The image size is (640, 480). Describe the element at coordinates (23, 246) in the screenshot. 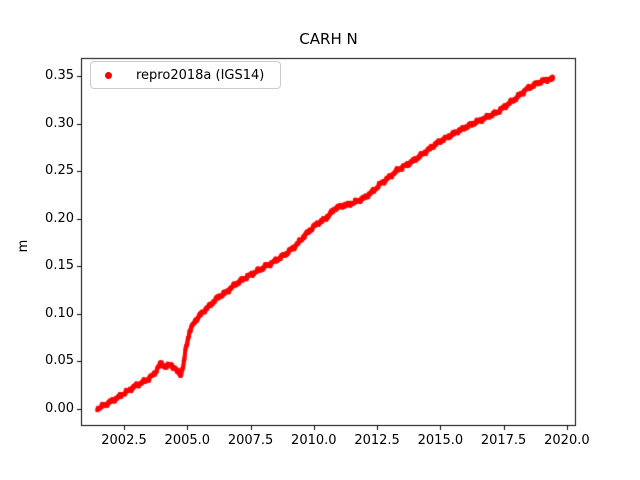

I see `y-axis-label: m` at that location.